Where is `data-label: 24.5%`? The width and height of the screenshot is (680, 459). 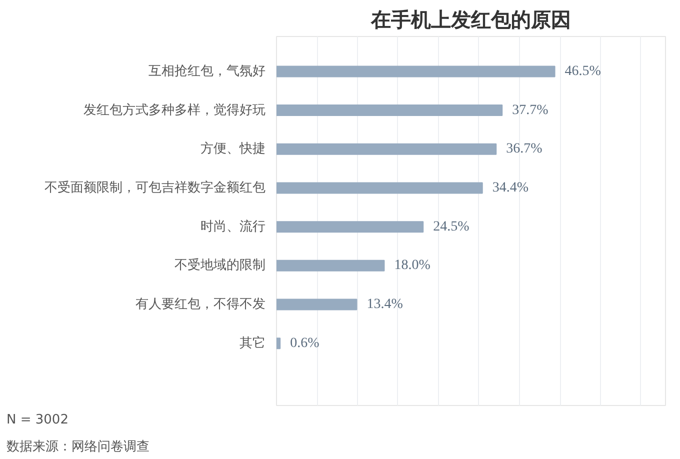 data-label: 24.5% is located at coordinates (451, 226).